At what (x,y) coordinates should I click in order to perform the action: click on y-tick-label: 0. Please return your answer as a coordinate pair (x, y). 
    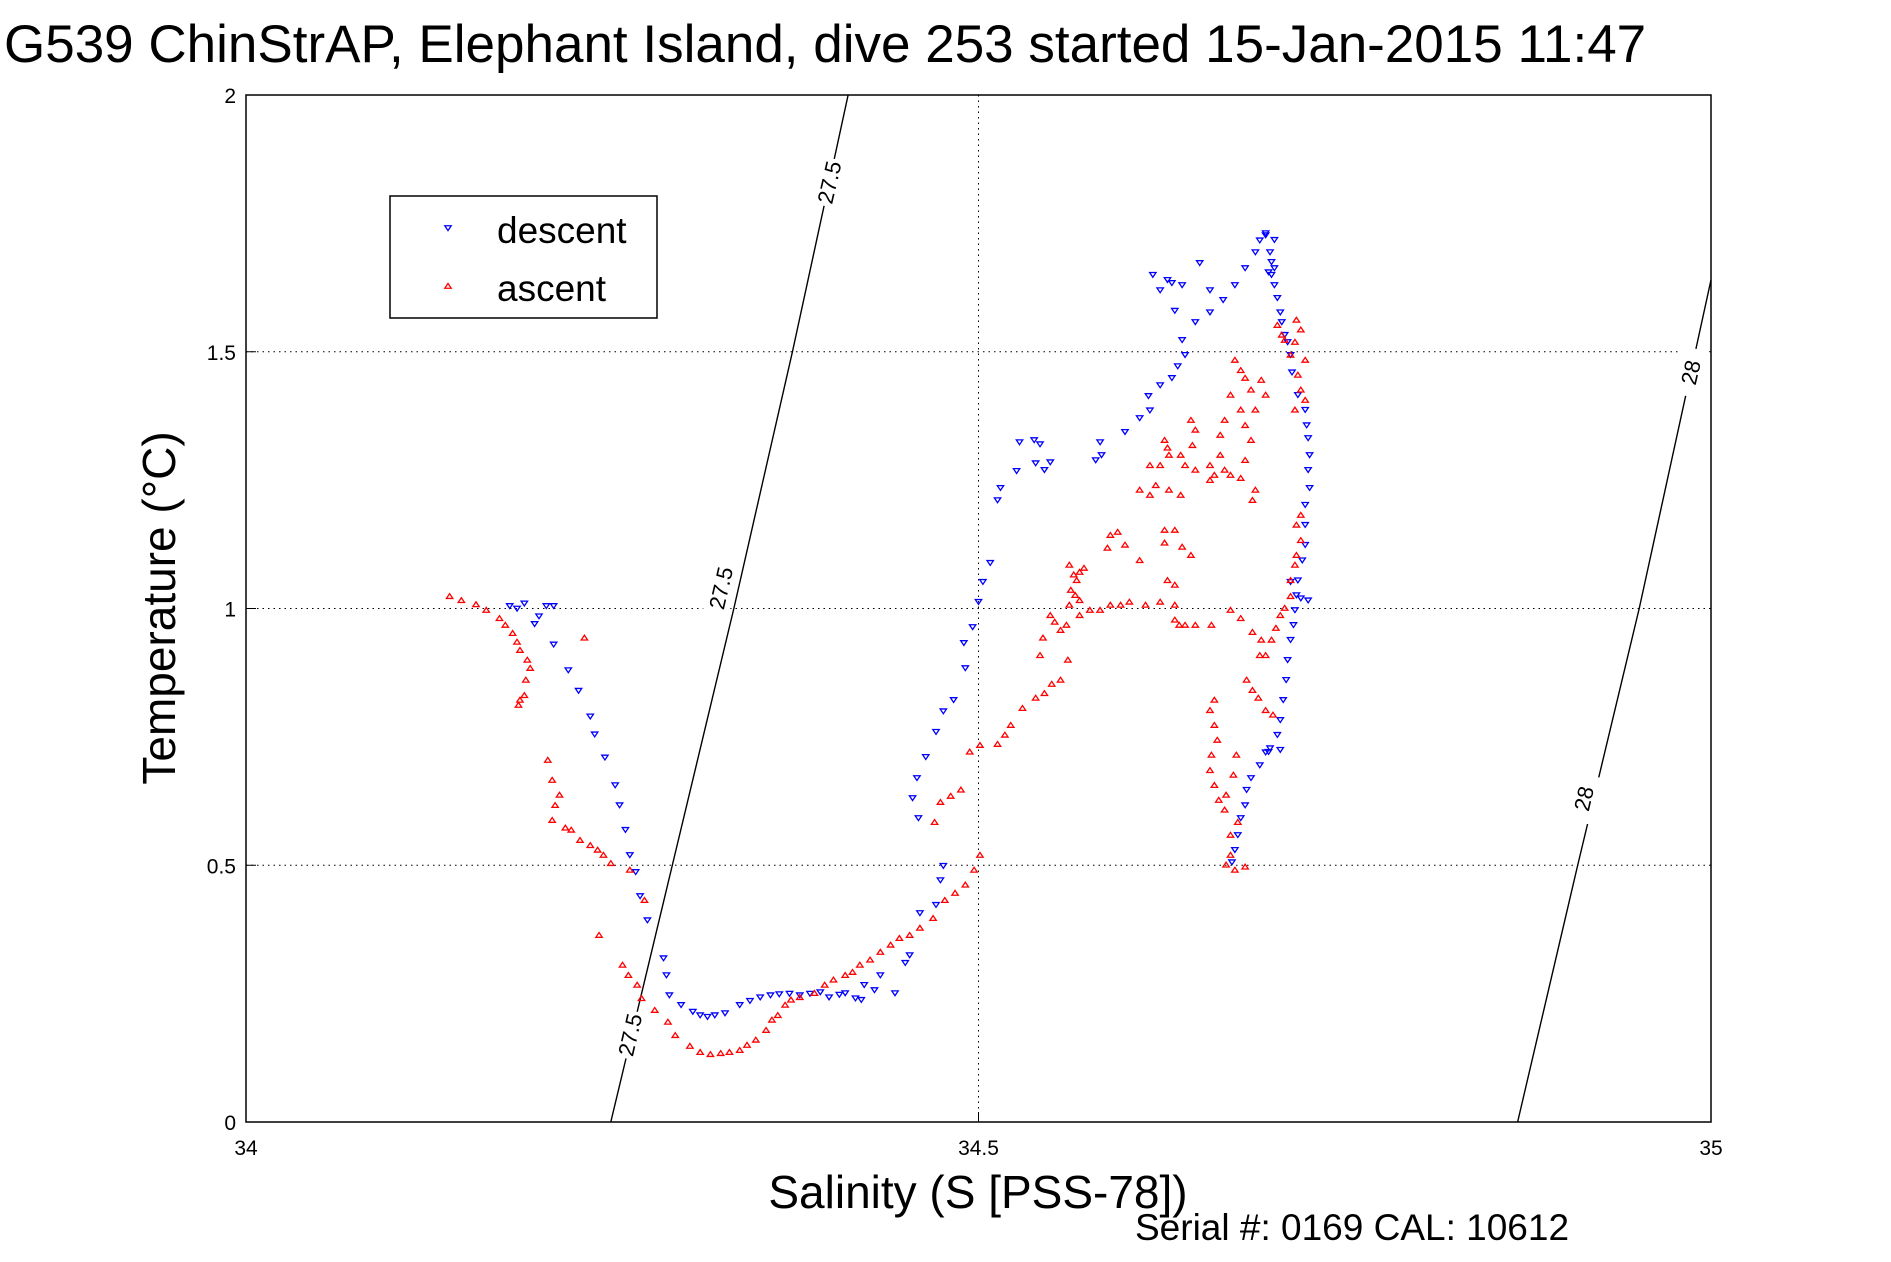
    Looking at the image, I should click on (230, 1123).